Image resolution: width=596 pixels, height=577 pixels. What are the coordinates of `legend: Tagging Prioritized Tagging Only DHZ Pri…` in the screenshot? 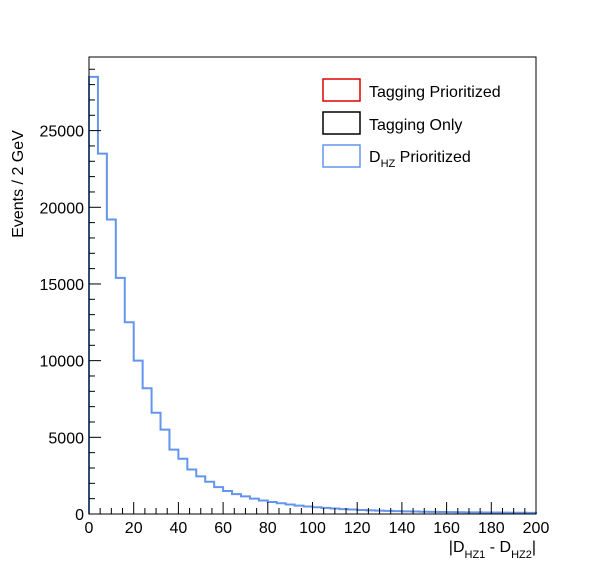 It's located at (411, 124).